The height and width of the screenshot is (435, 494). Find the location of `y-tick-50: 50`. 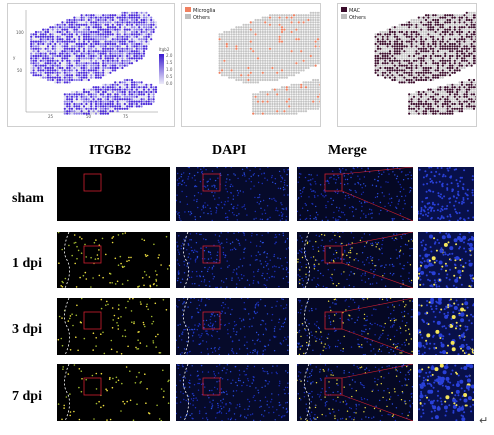

y-tick-50: 50 is located at coordinates (20, 70).